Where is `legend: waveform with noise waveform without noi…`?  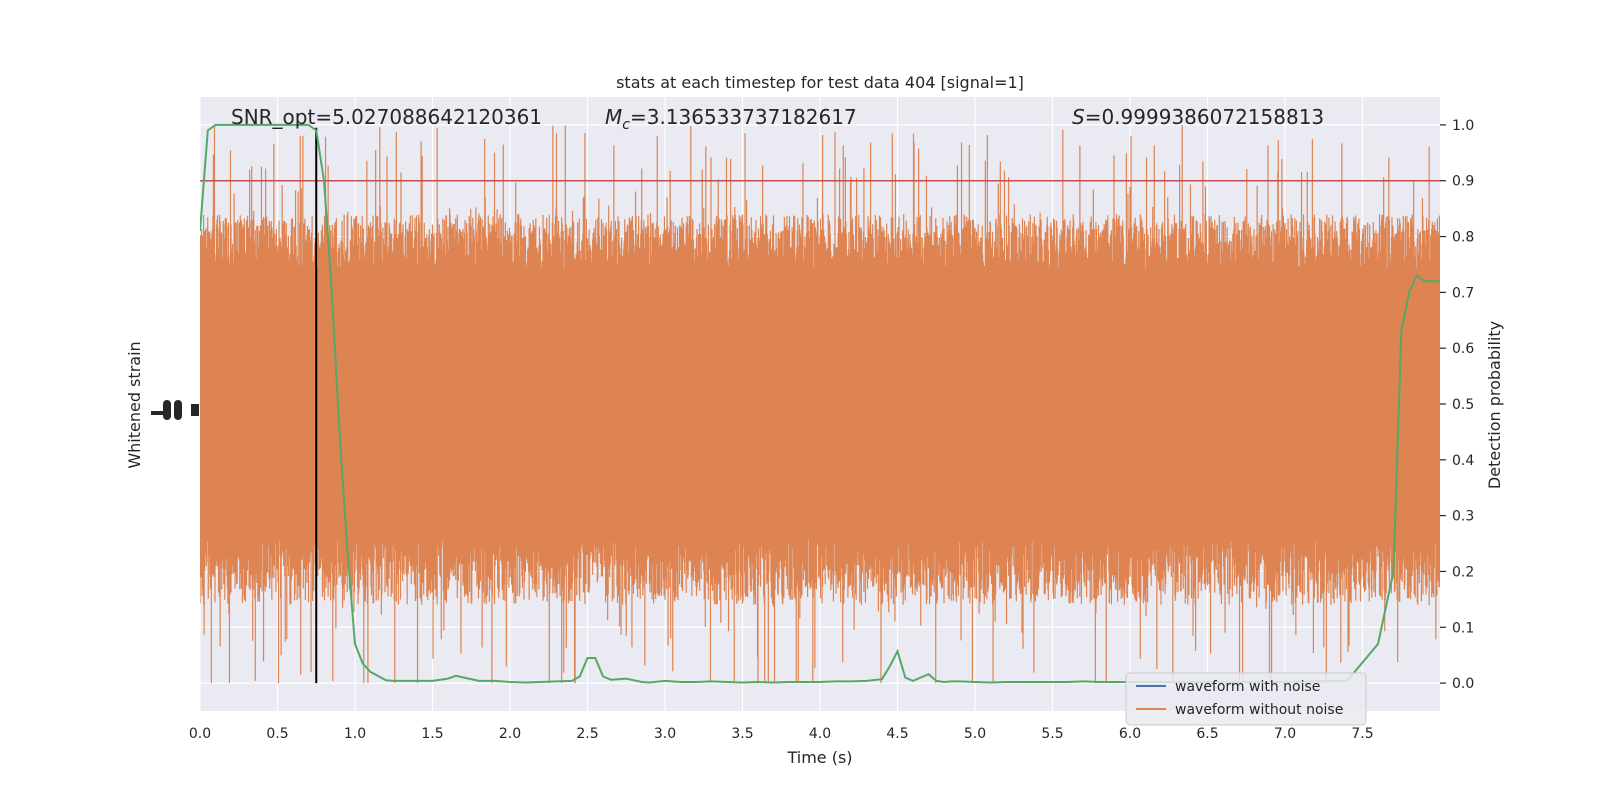
legend: waveform with noise waveform without noi… is located at coordinates (1246, 699).